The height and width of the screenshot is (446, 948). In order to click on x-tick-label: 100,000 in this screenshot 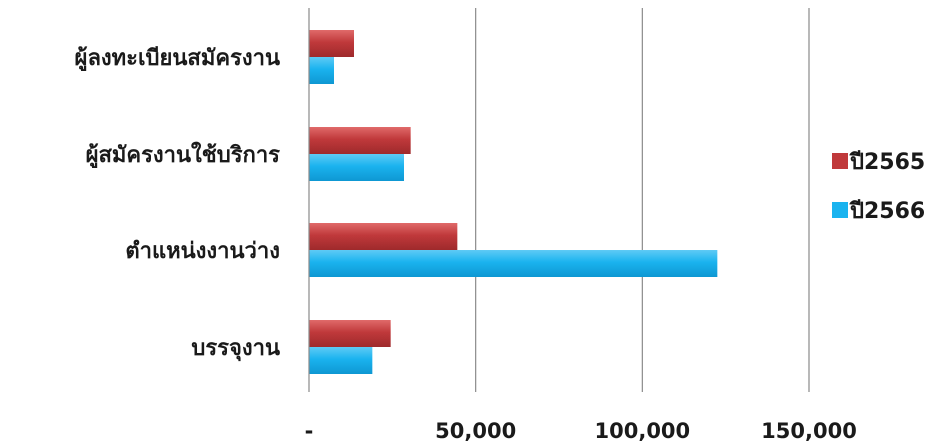, I will do `click(643, 430)`.